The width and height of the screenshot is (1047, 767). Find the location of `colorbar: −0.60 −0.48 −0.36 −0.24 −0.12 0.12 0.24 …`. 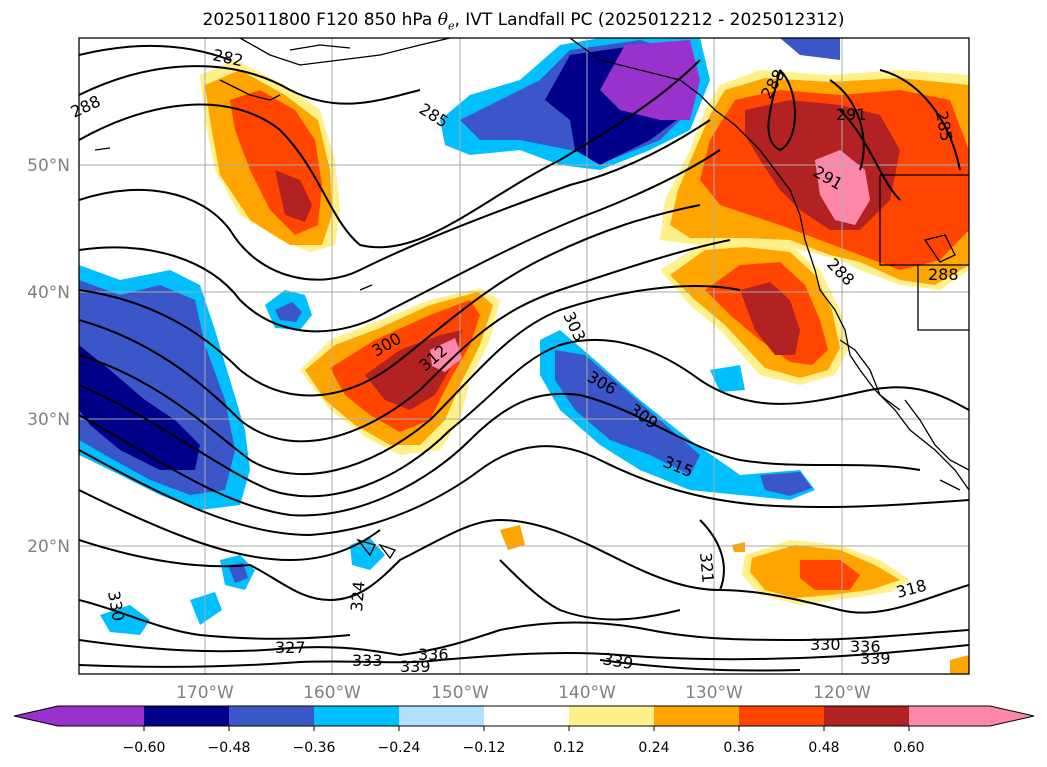

colorbar: −0.60 −0.48 −0.36 −0.24 −0.12 0.12 0.24 … is located at coordinates (524, 730).